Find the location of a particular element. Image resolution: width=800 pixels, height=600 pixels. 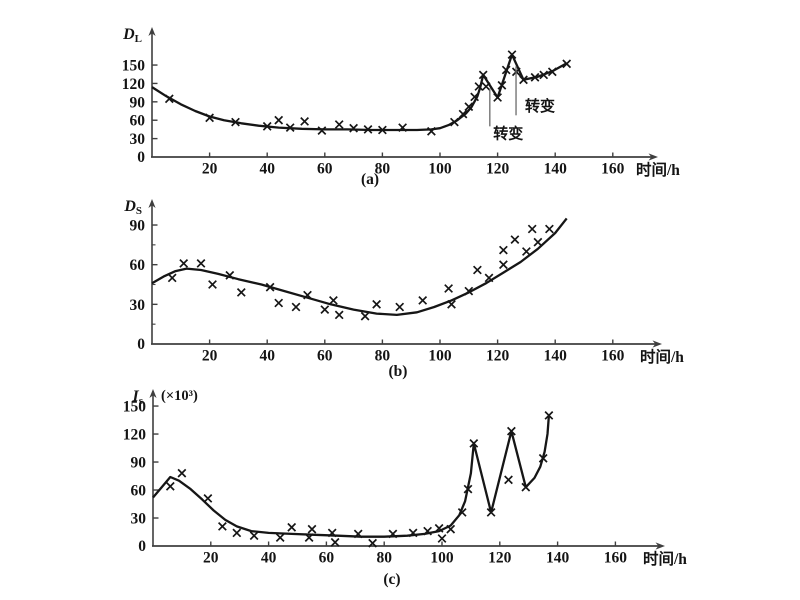

y-axis-label: DS is located at coordinates (132, 207).